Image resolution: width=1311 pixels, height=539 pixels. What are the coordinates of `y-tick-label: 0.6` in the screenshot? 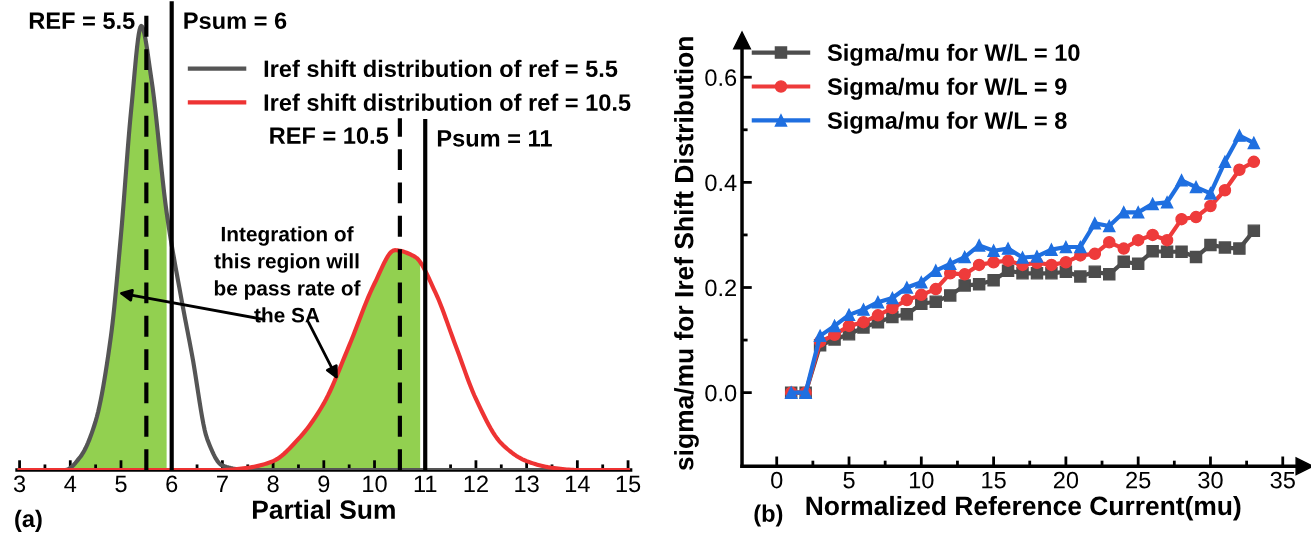 It's located at (721, 78).